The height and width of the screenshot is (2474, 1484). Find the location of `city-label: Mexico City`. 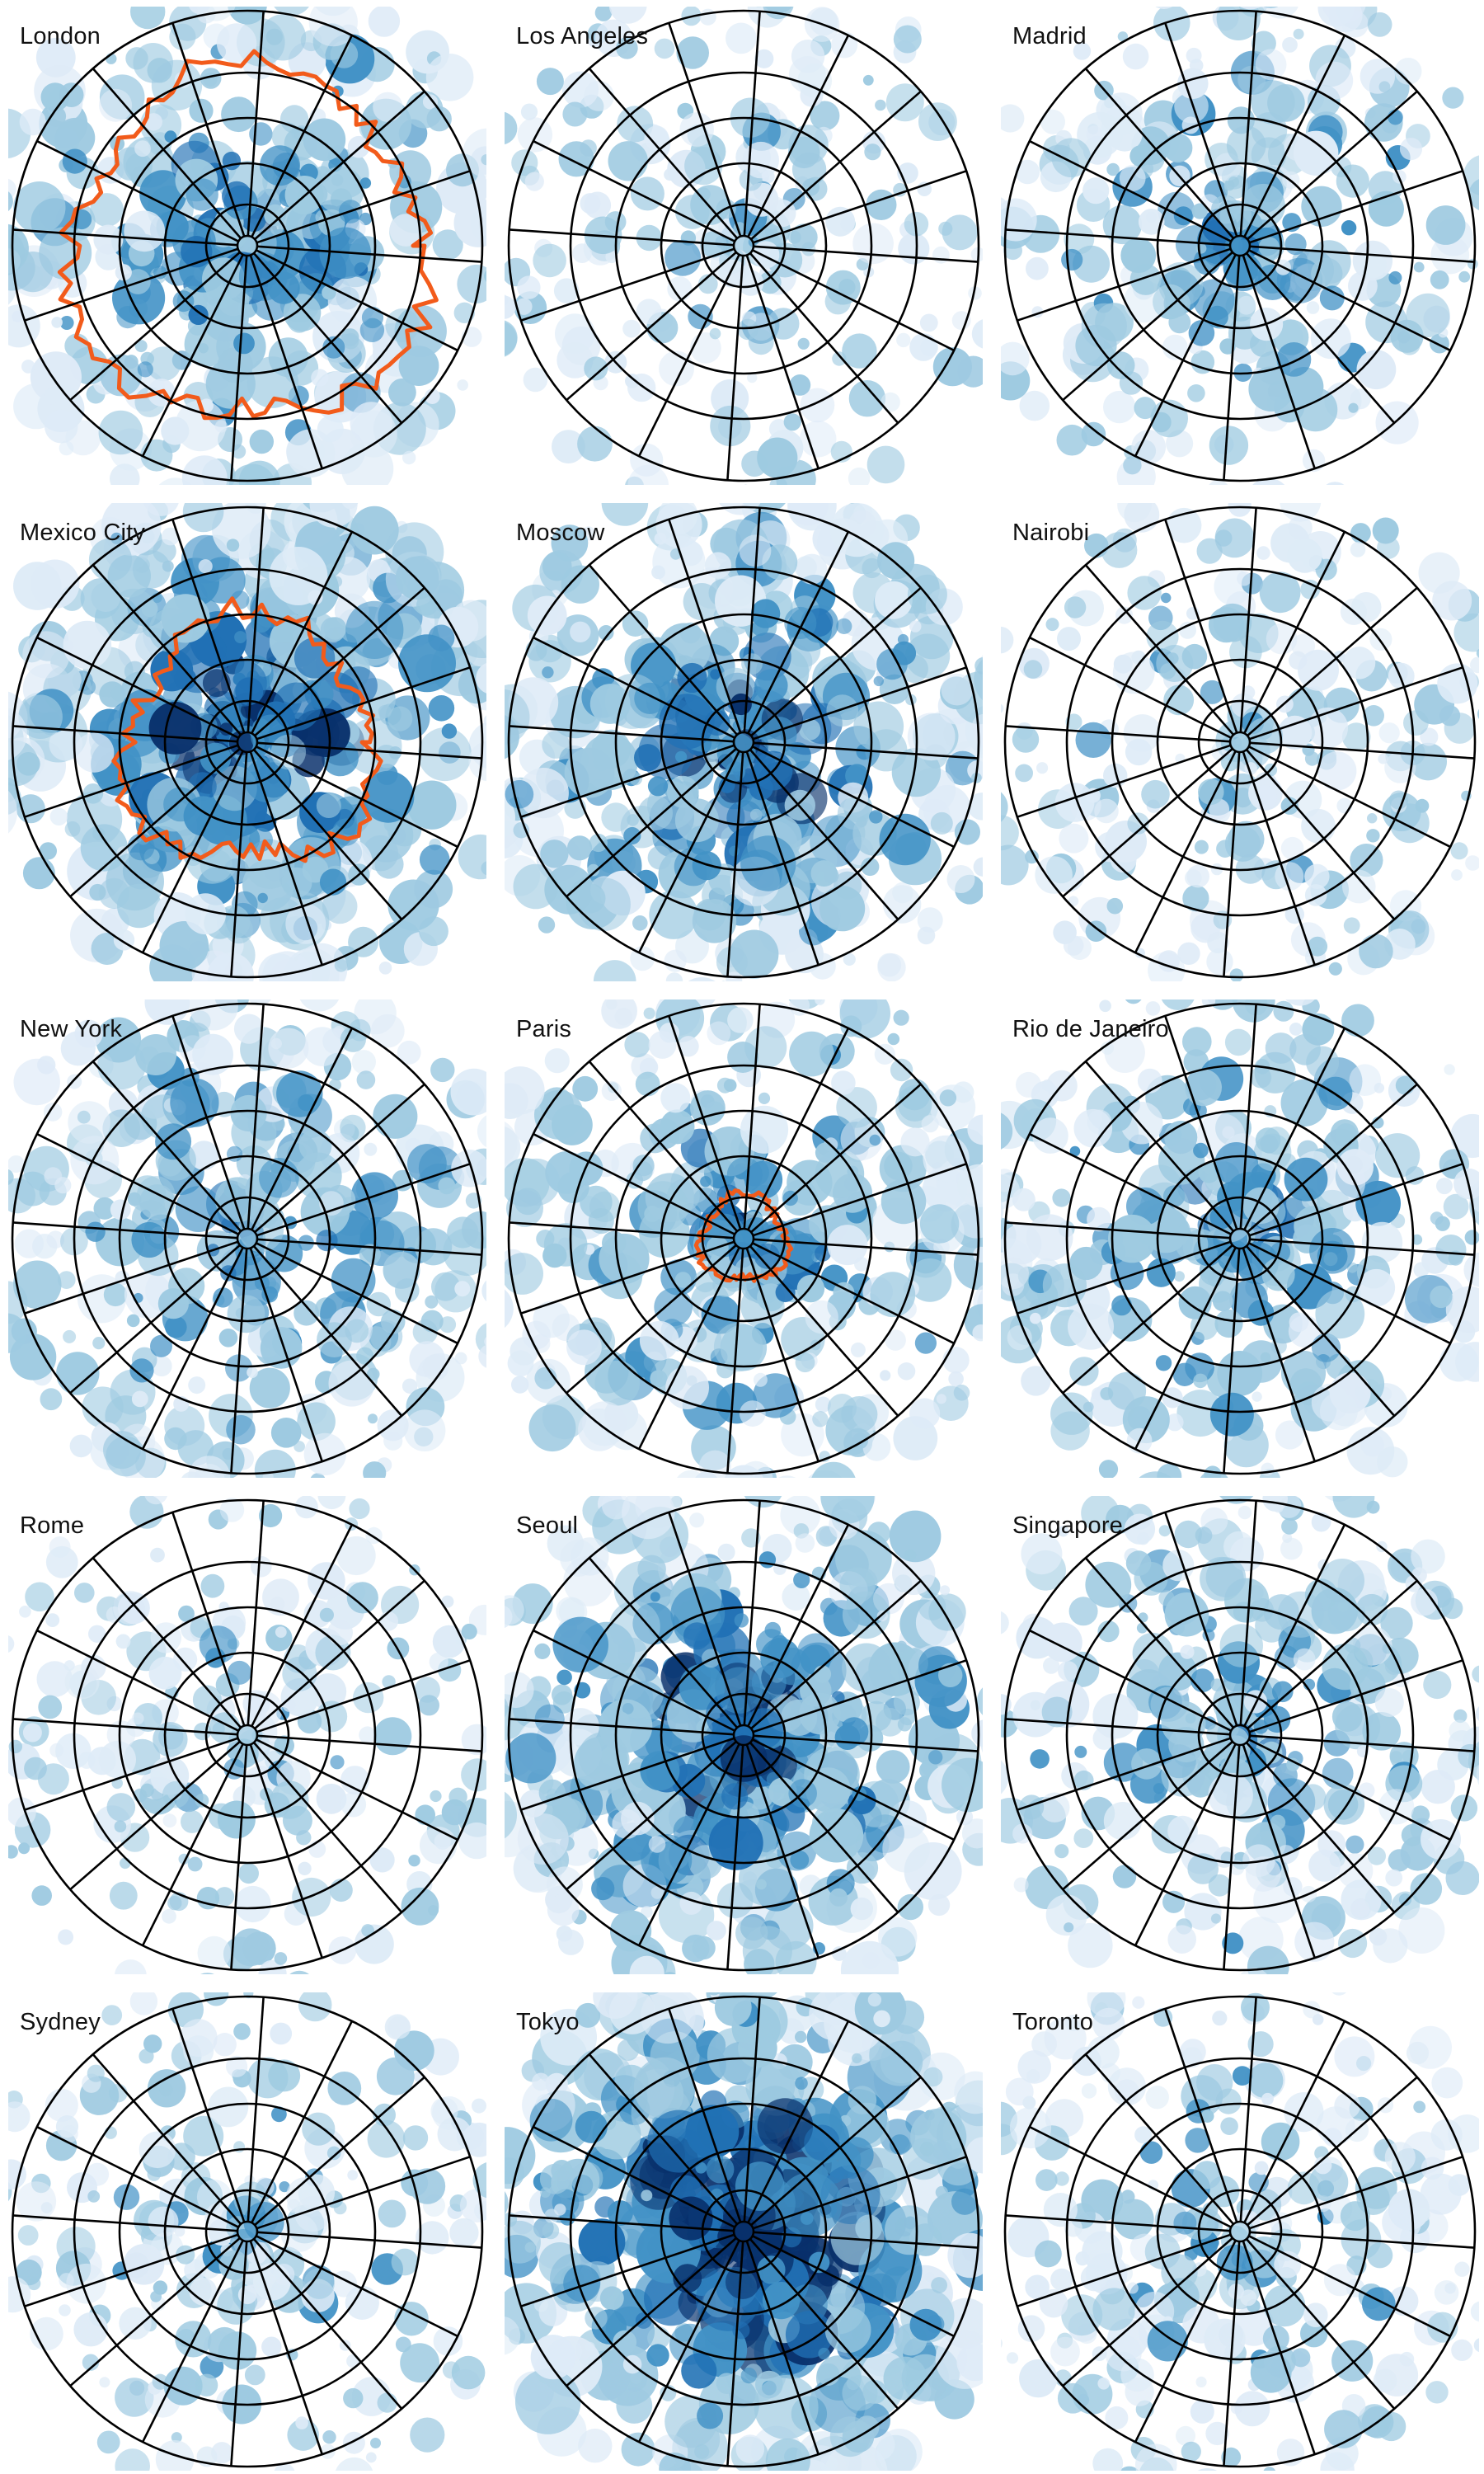

city-label: Mexico City is located at coordinates (83, 533).